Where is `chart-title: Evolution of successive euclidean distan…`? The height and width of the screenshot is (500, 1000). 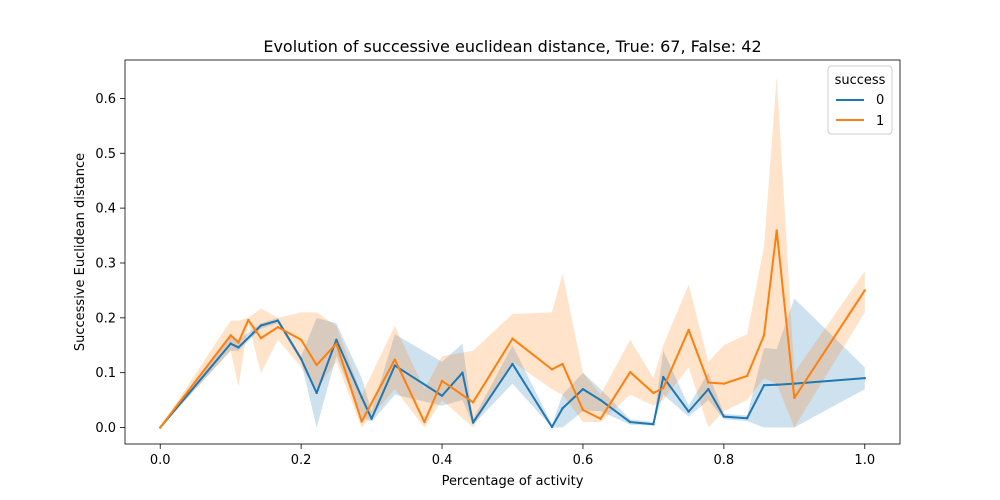 chart-title: Evolution of successive euclidean distan… is located at coordinates (512, 46).